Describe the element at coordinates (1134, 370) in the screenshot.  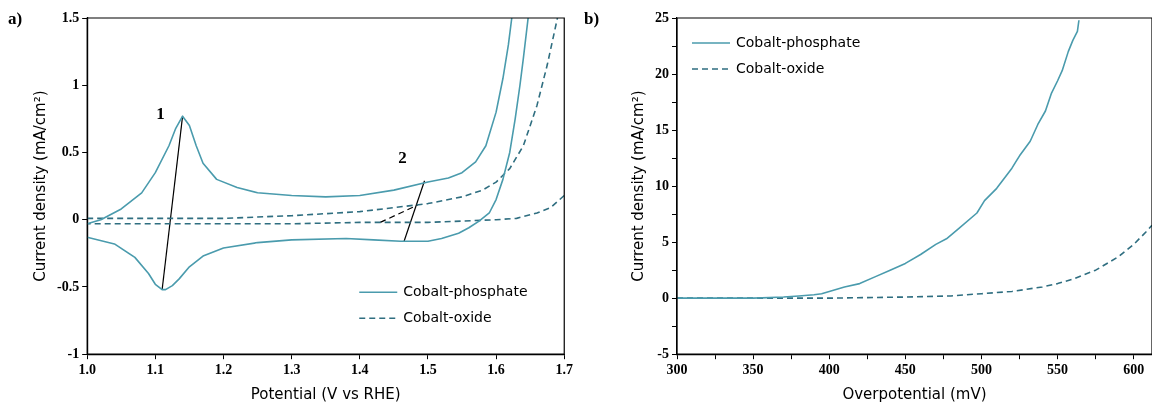
I see `x-tick-label: 600` at that location.